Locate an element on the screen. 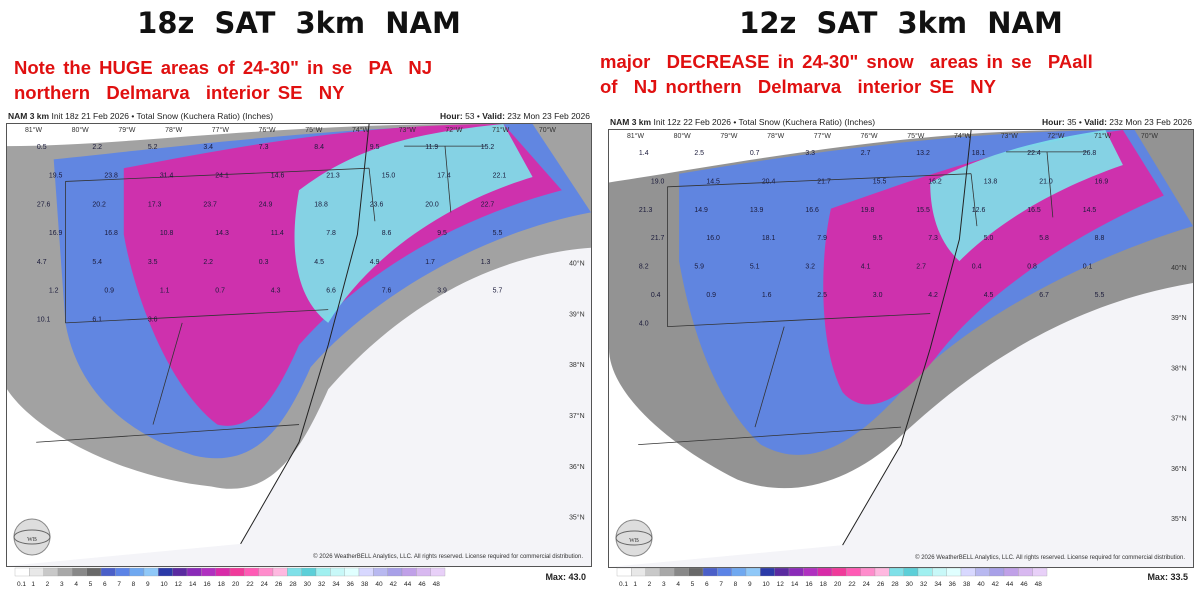 This screenshot has height=595, width=1200. snow-value: 5.0 is located at coordinates (989, 238).